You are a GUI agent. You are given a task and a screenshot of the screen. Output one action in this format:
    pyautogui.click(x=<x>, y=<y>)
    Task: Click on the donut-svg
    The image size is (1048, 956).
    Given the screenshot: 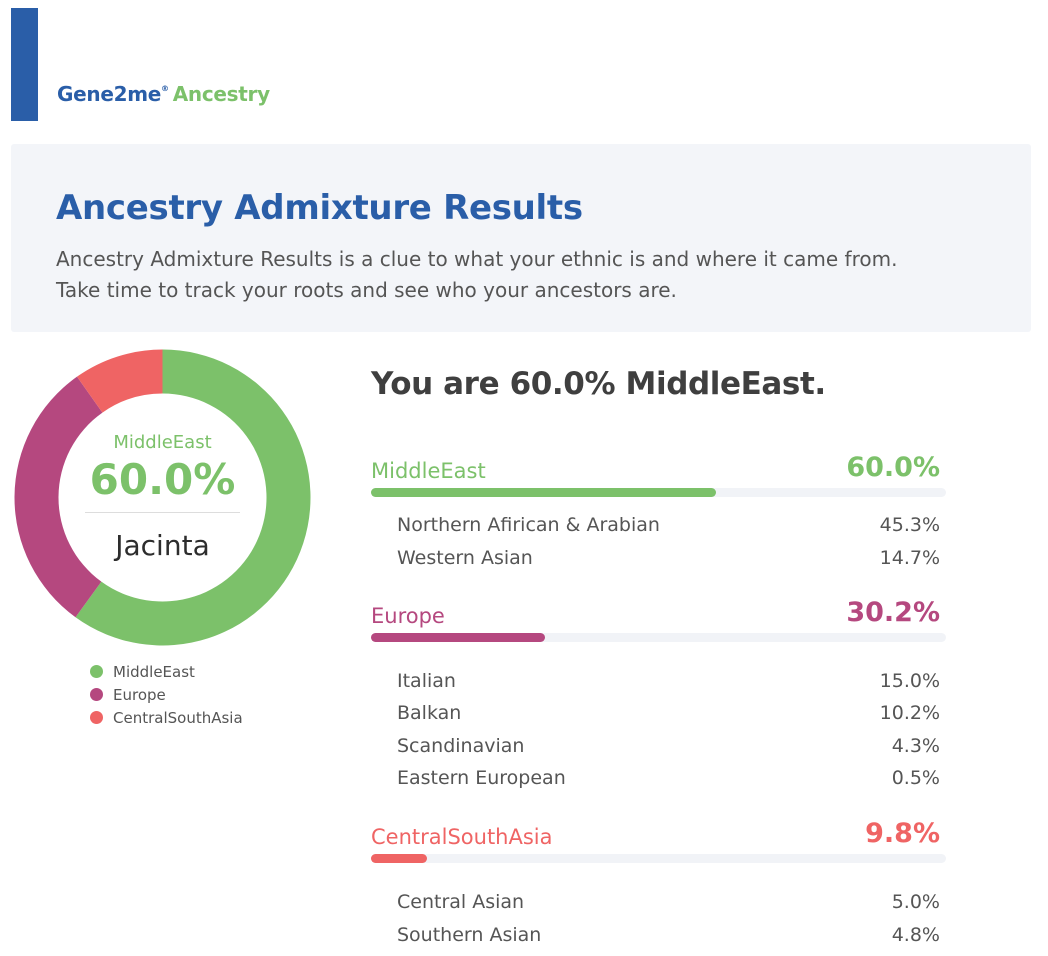 What is the action you would take?
    pyautogui.click(x=162, y=497)
    